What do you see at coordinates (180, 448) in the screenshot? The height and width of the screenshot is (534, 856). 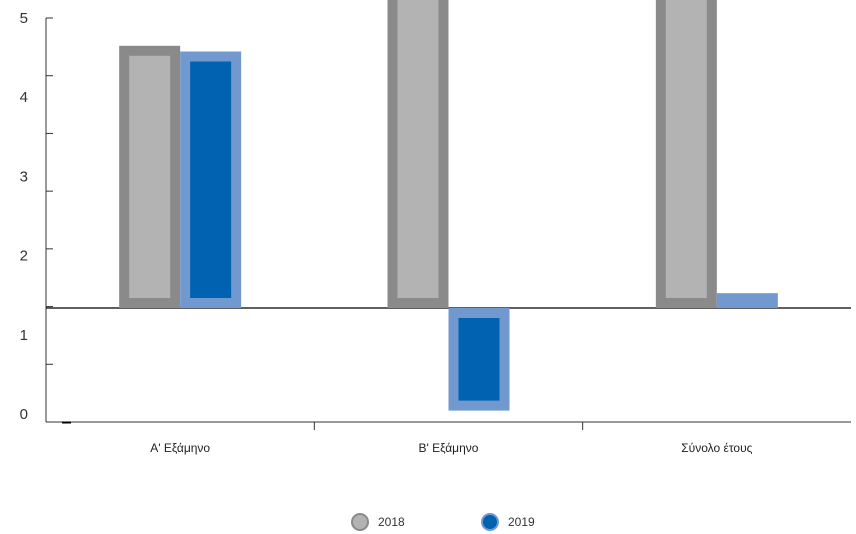 I see `x-category-label: Α' Εξάμηνο` at bounding box center [180, 448].